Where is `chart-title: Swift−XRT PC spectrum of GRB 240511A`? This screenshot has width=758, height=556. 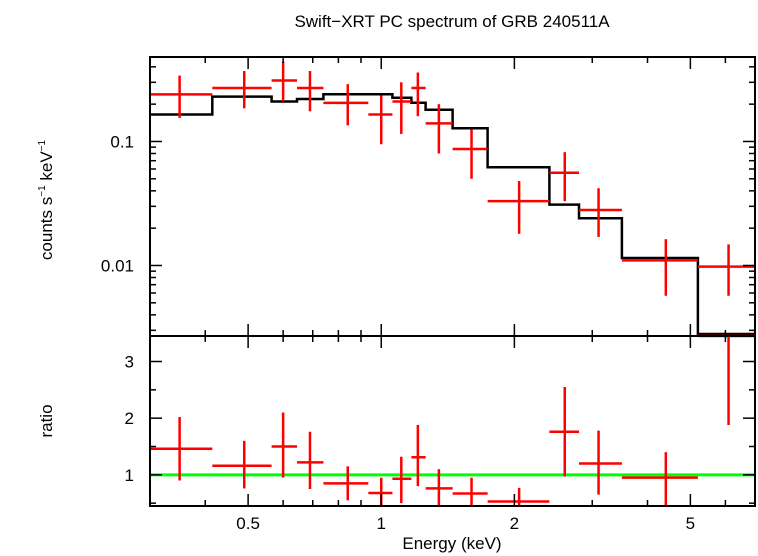 chart-title: Swift−XRT PC spectrum of GRB 240511A is located at coordinates (452, 21).